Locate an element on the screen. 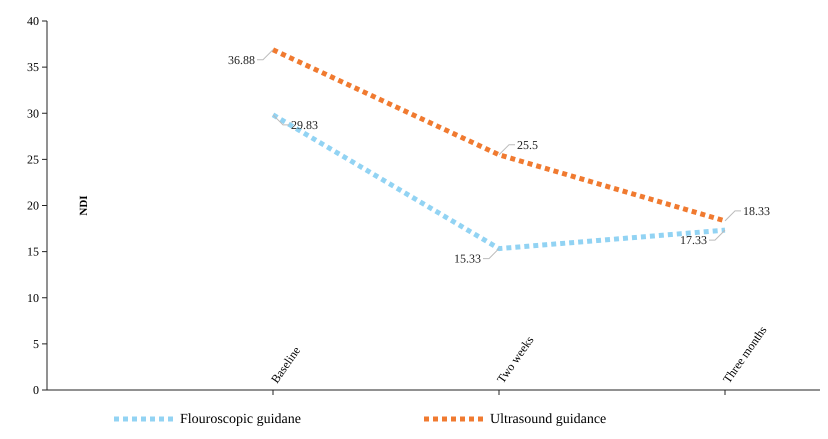 The height and width of the screenshot is (439, 828). data-label: 18.33 is located at coordinates (756, 211).